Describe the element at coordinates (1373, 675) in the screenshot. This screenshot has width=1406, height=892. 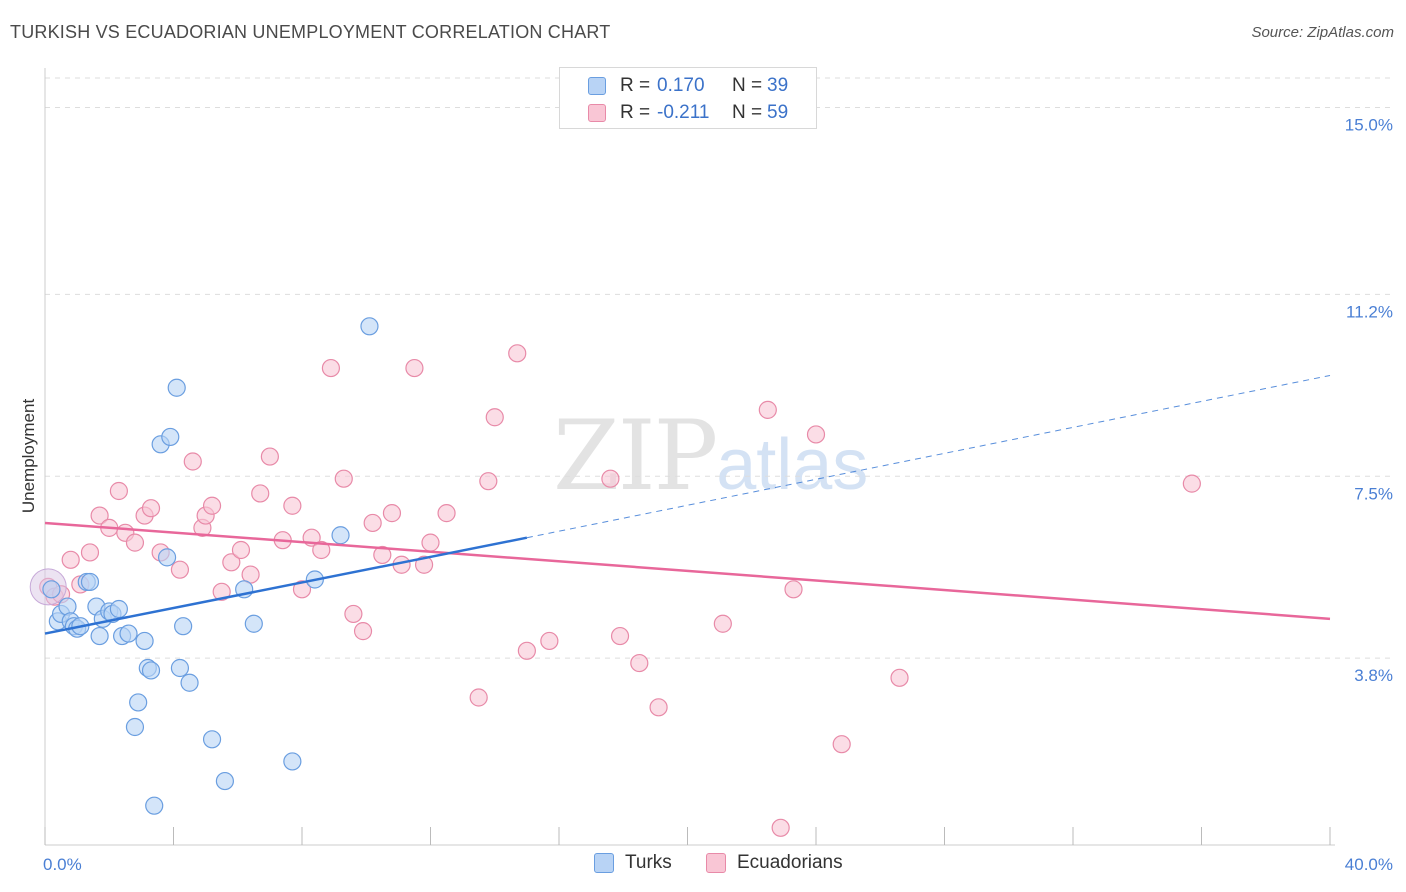
I see `y-tick-label: 3.8%` at that location.